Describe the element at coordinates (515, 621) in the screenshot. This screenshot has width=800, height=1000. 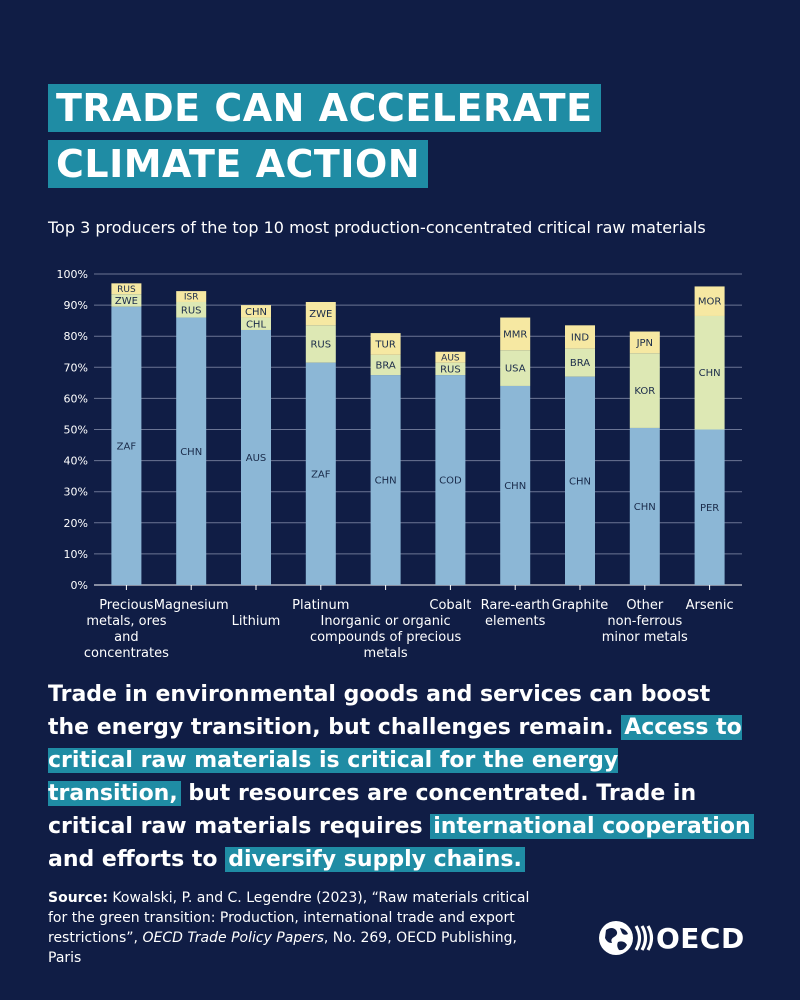
I see `x-category-label-line: elements` at that location.